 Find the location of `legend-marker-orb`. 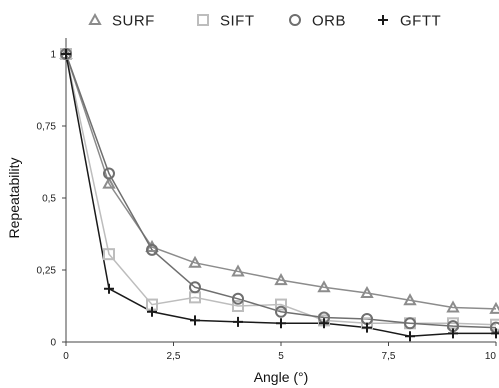

legend-marker-orb is located at coordinates (295, 20).